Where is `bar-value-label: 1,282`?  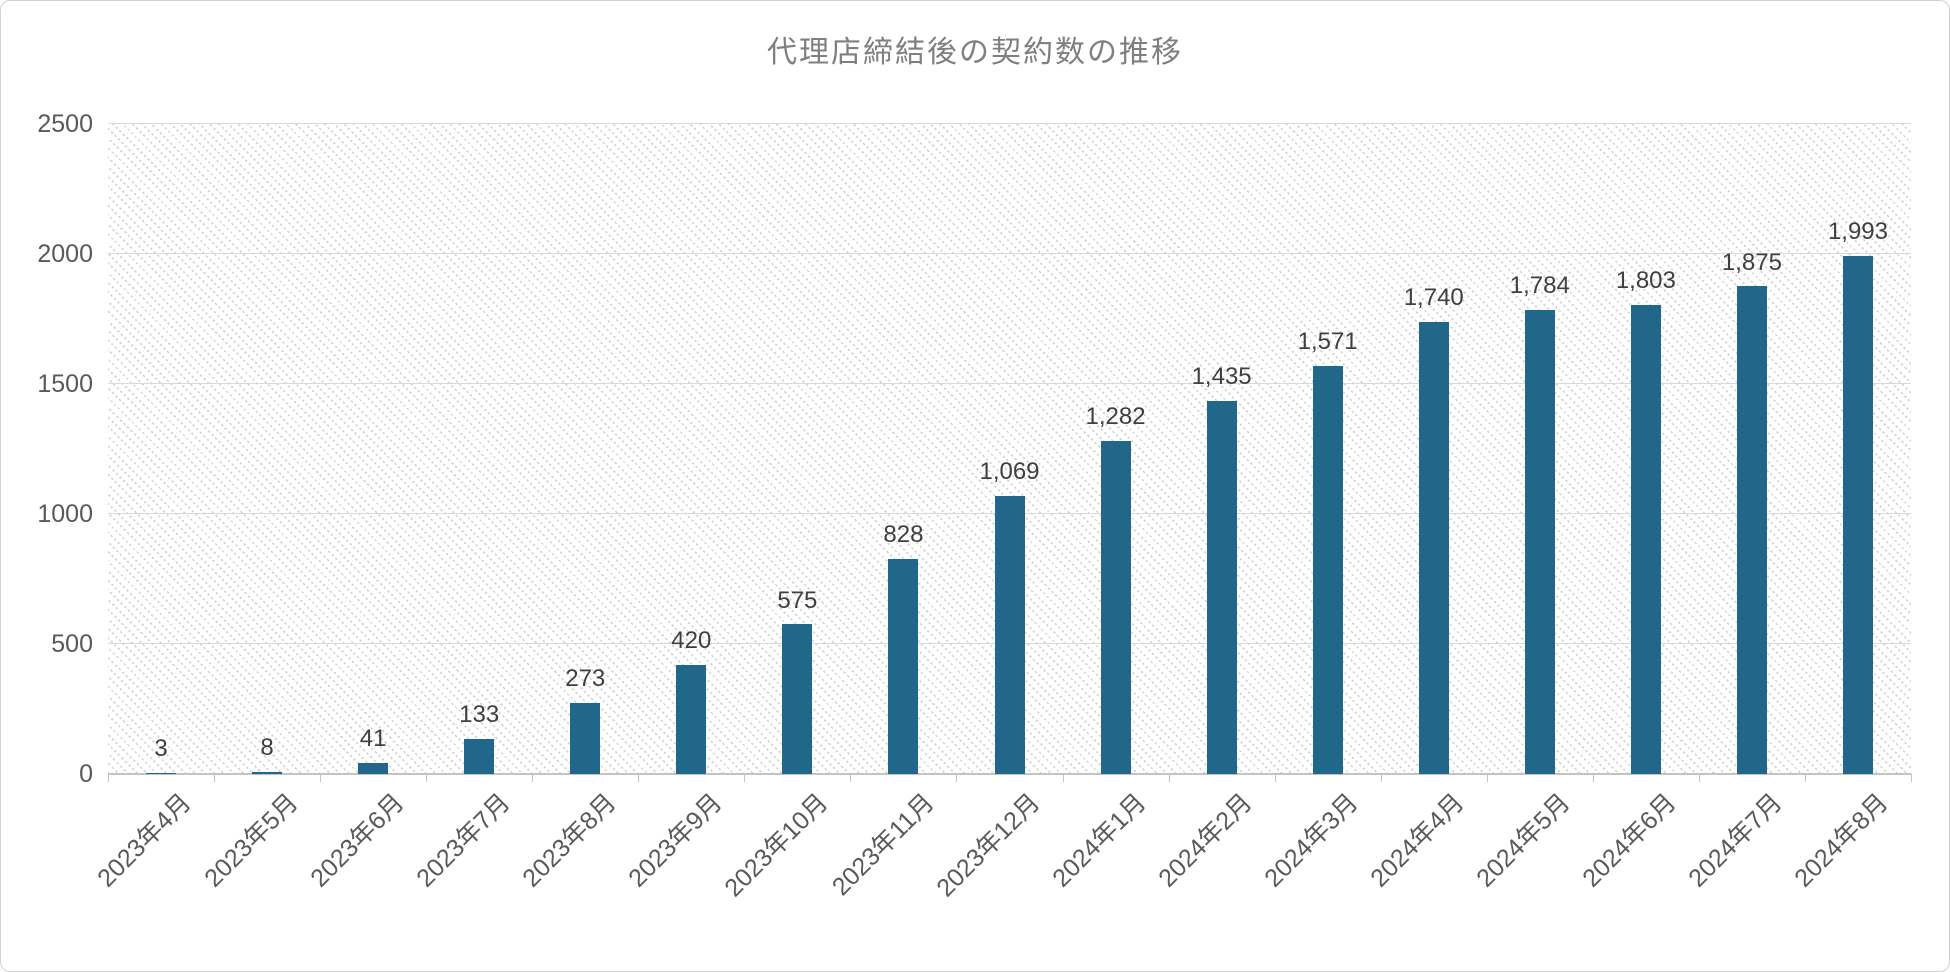 bar-value-label: 1,282 is located at coordinates (1115, 416).